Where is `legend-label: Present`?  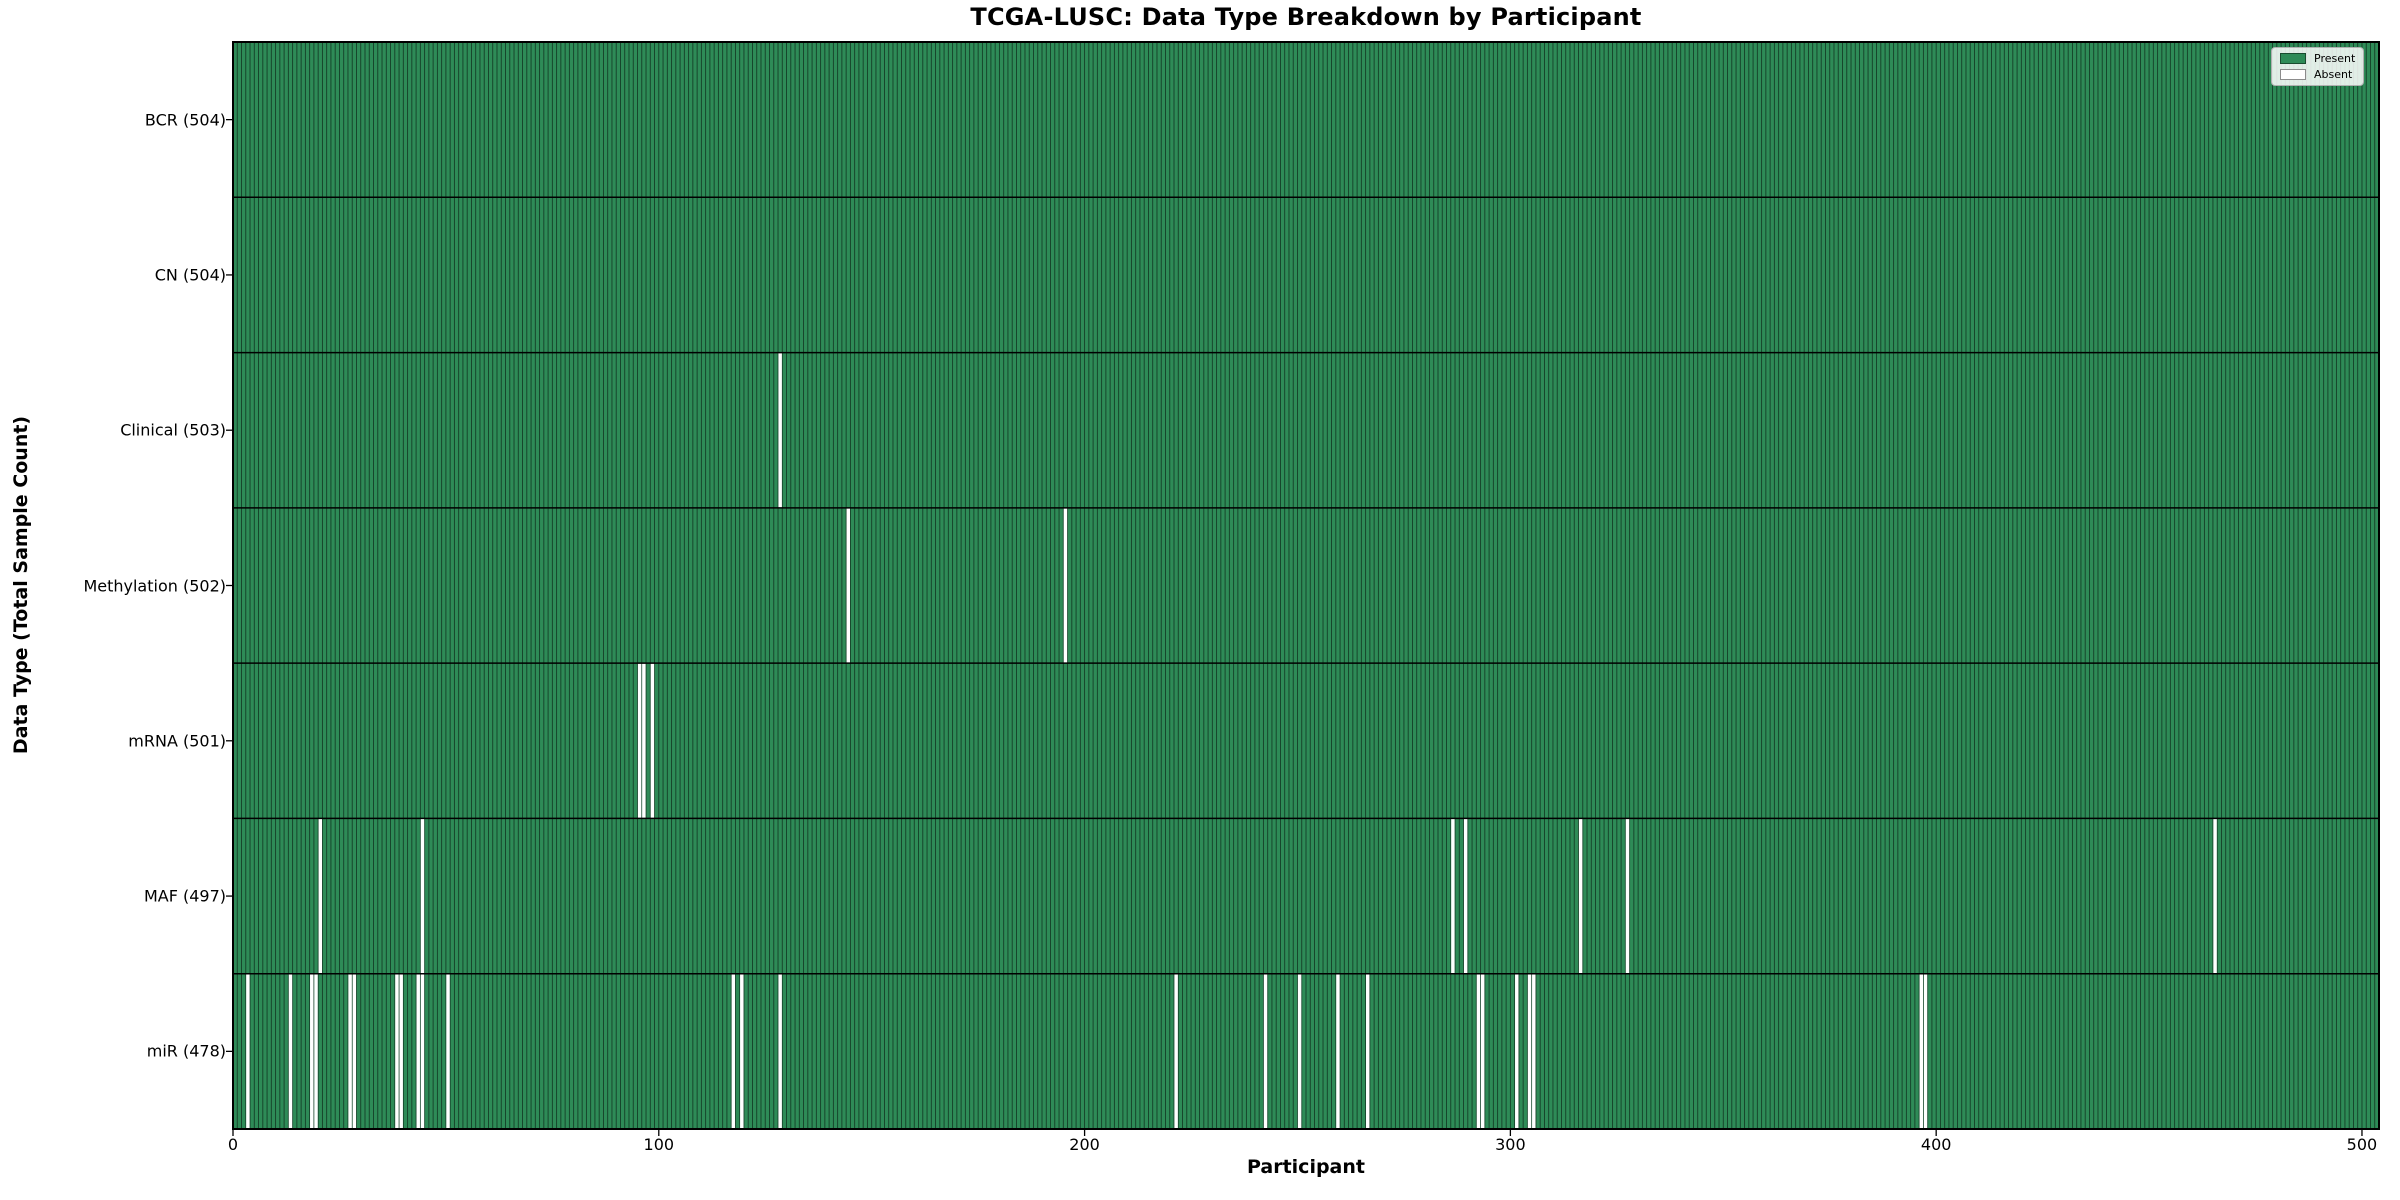 legend-label: Present is located at coordinates (2335, 58).